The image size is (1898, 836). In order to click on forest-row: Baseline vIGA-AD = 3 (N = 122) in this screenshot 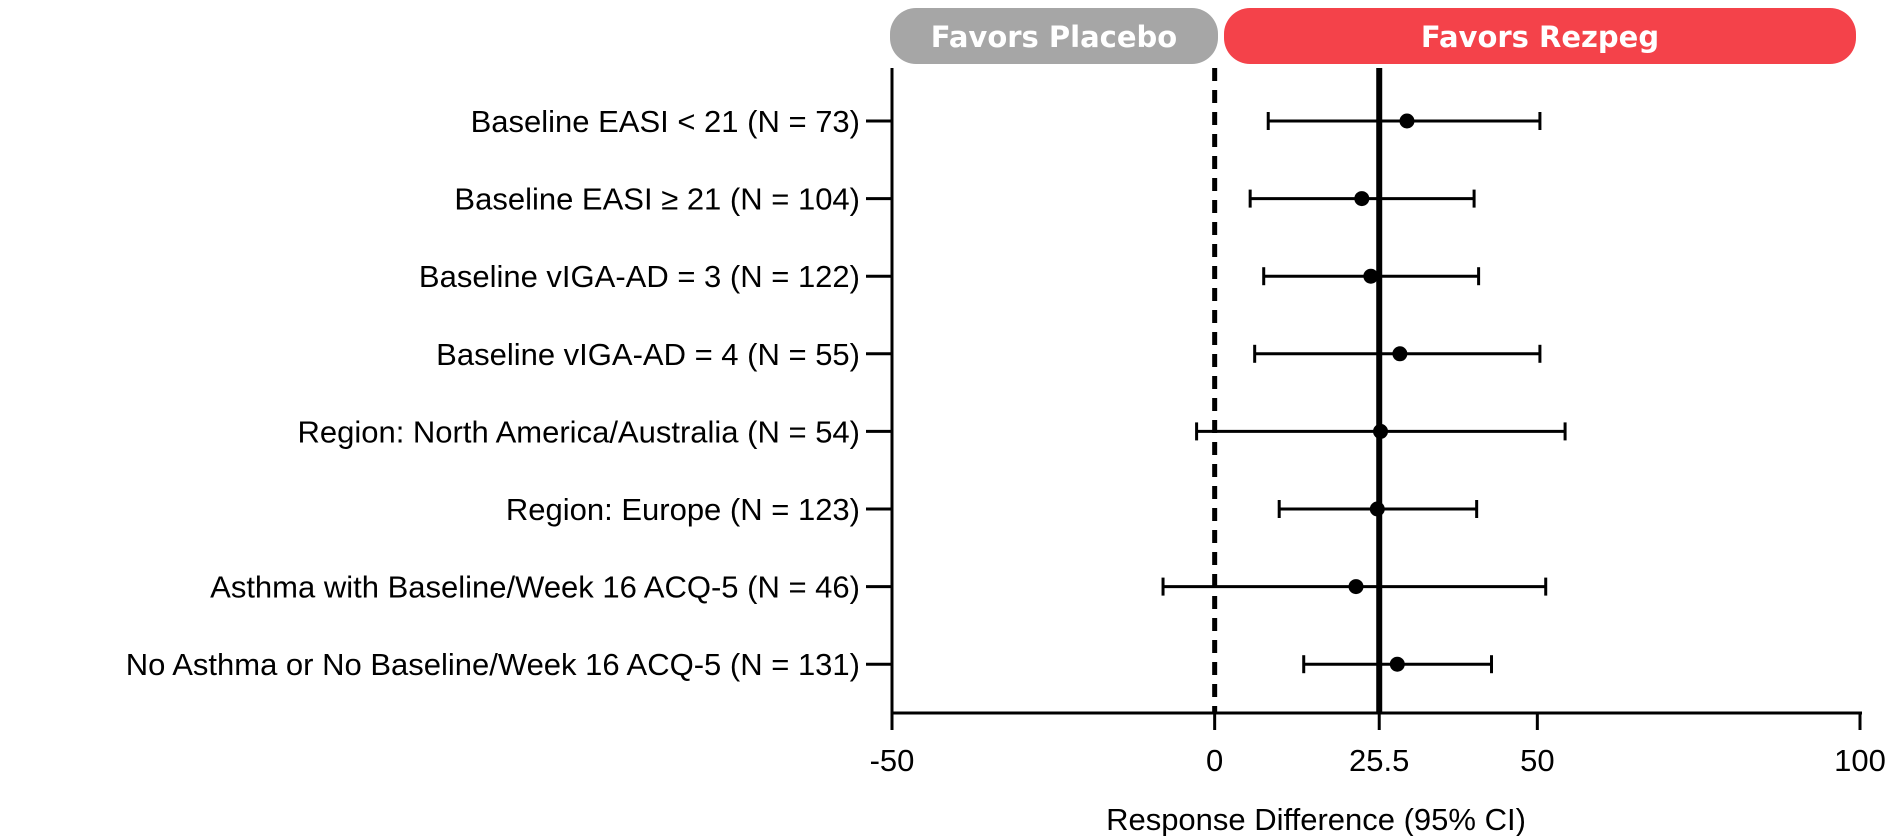, I will do `click(950, 276)`.